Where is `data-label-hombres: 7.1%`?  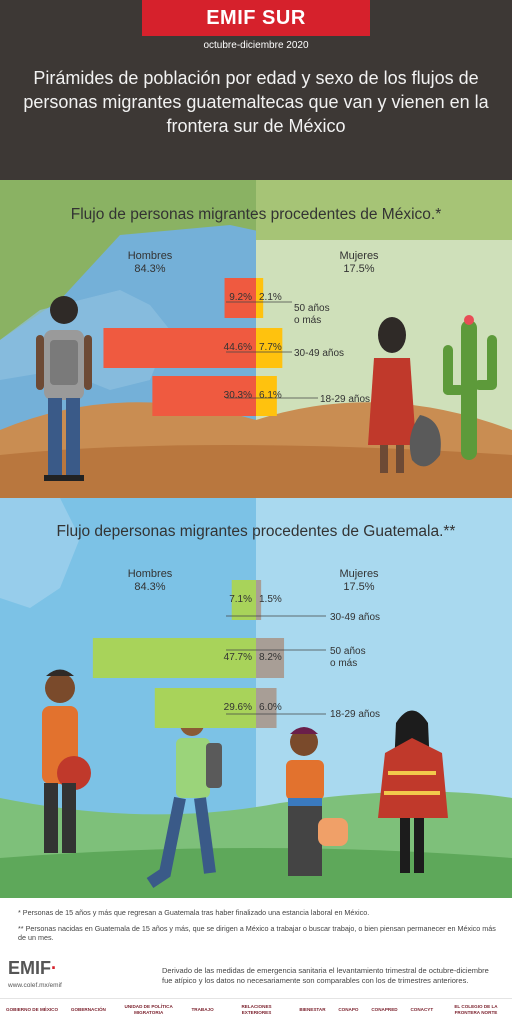
data-label-hombres: 7.1% is located at coordinates (240, 599).